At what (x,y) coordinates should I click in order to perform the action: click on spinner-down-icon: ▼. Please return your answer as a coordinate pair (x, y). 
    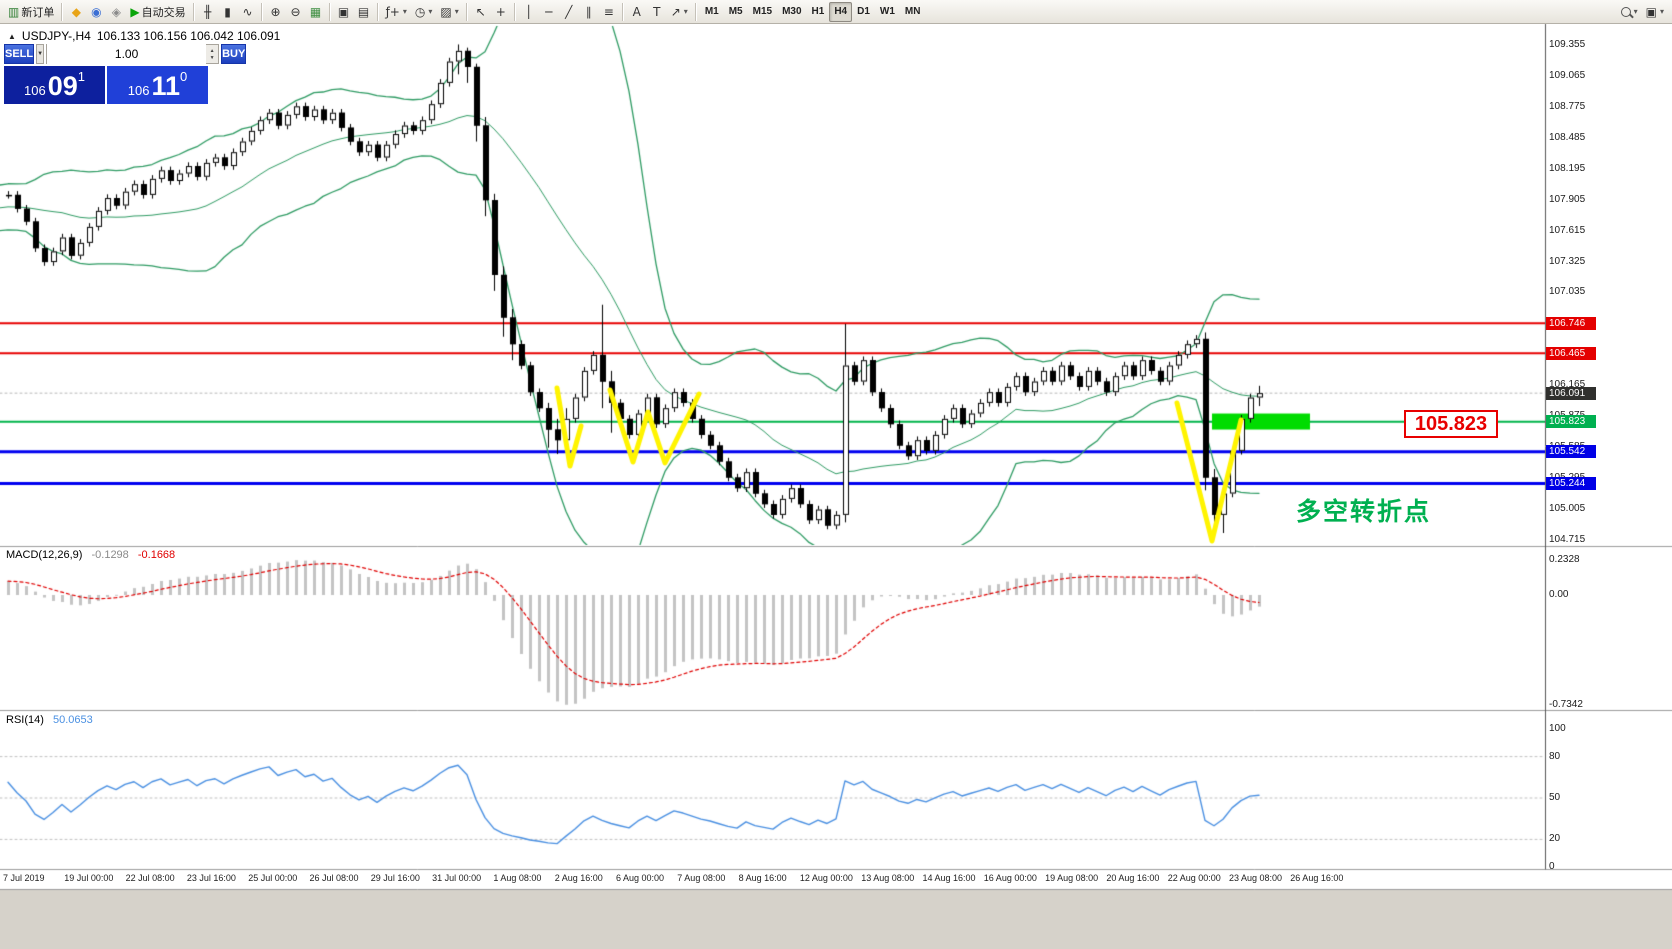
    Looking at the image, I should click on (212, 57).